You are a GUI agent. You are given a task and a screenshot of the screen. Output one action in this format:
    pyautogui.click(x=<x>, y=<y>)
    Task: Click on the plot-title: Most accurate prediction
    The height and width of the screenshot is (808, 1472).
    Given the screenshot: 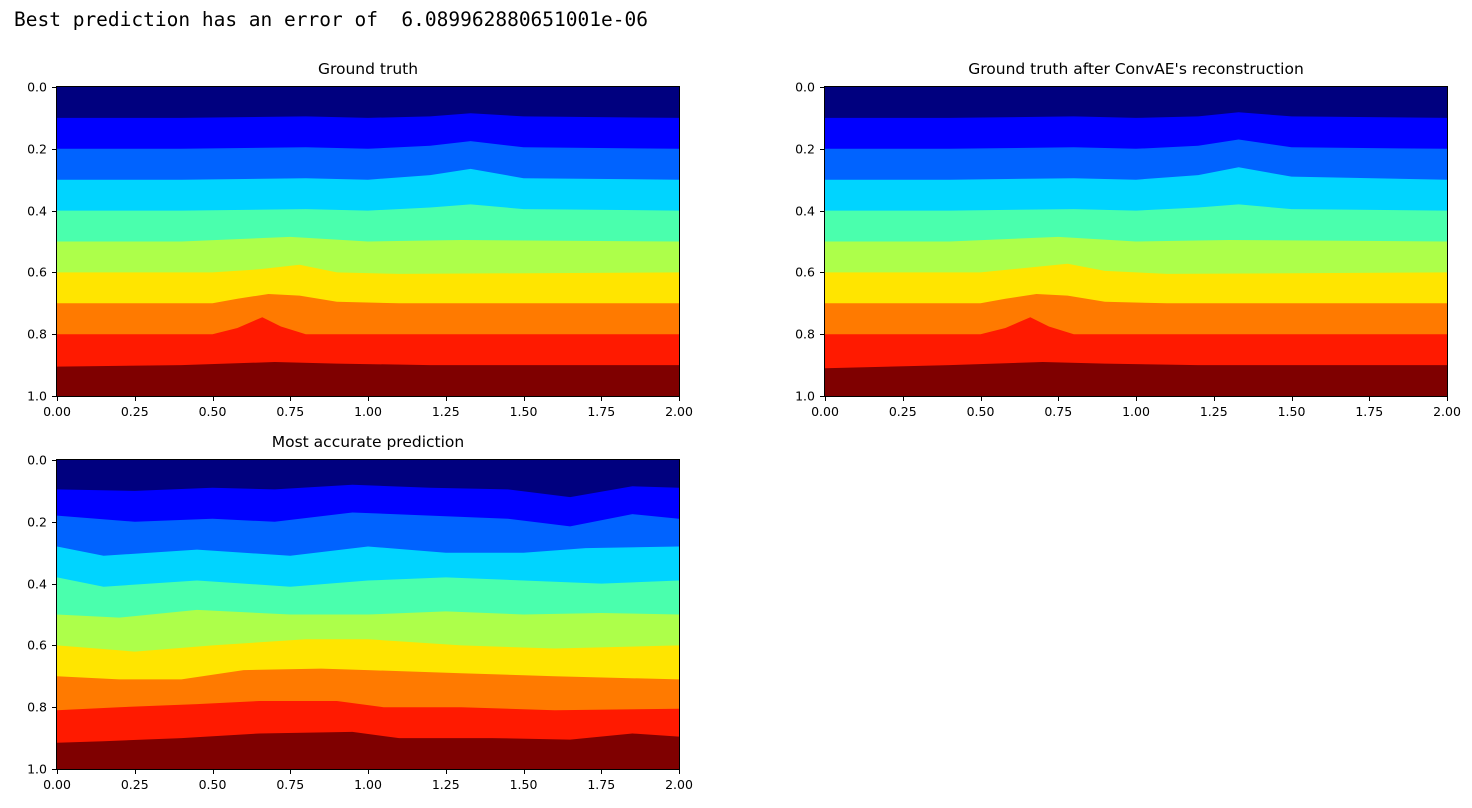 What is the action you would take?
    pyautogui.click(x=368, y=442)
    